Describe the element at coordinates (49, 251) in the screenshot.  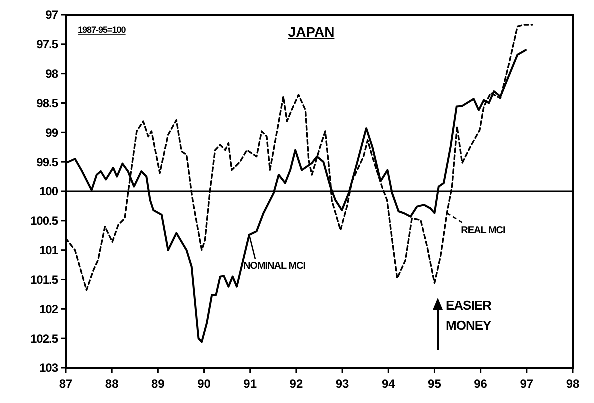
I see `y-tick-label: 101` at that location.